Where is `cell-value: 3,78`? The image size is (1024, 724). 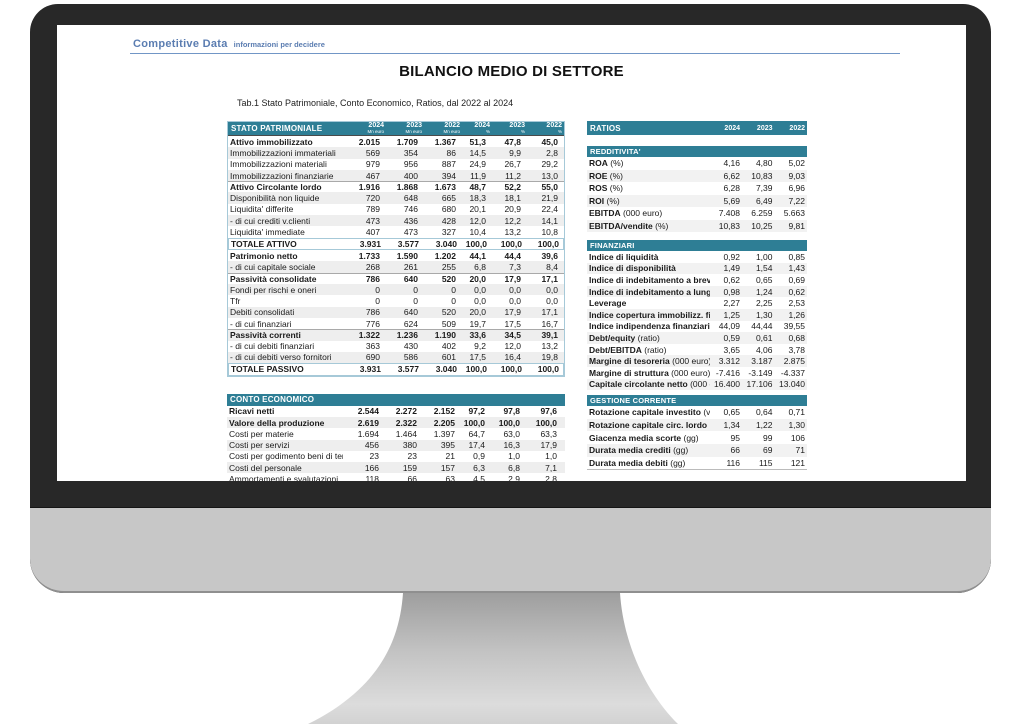 cell-value: 3,78 is located at coordinates (796, 349).